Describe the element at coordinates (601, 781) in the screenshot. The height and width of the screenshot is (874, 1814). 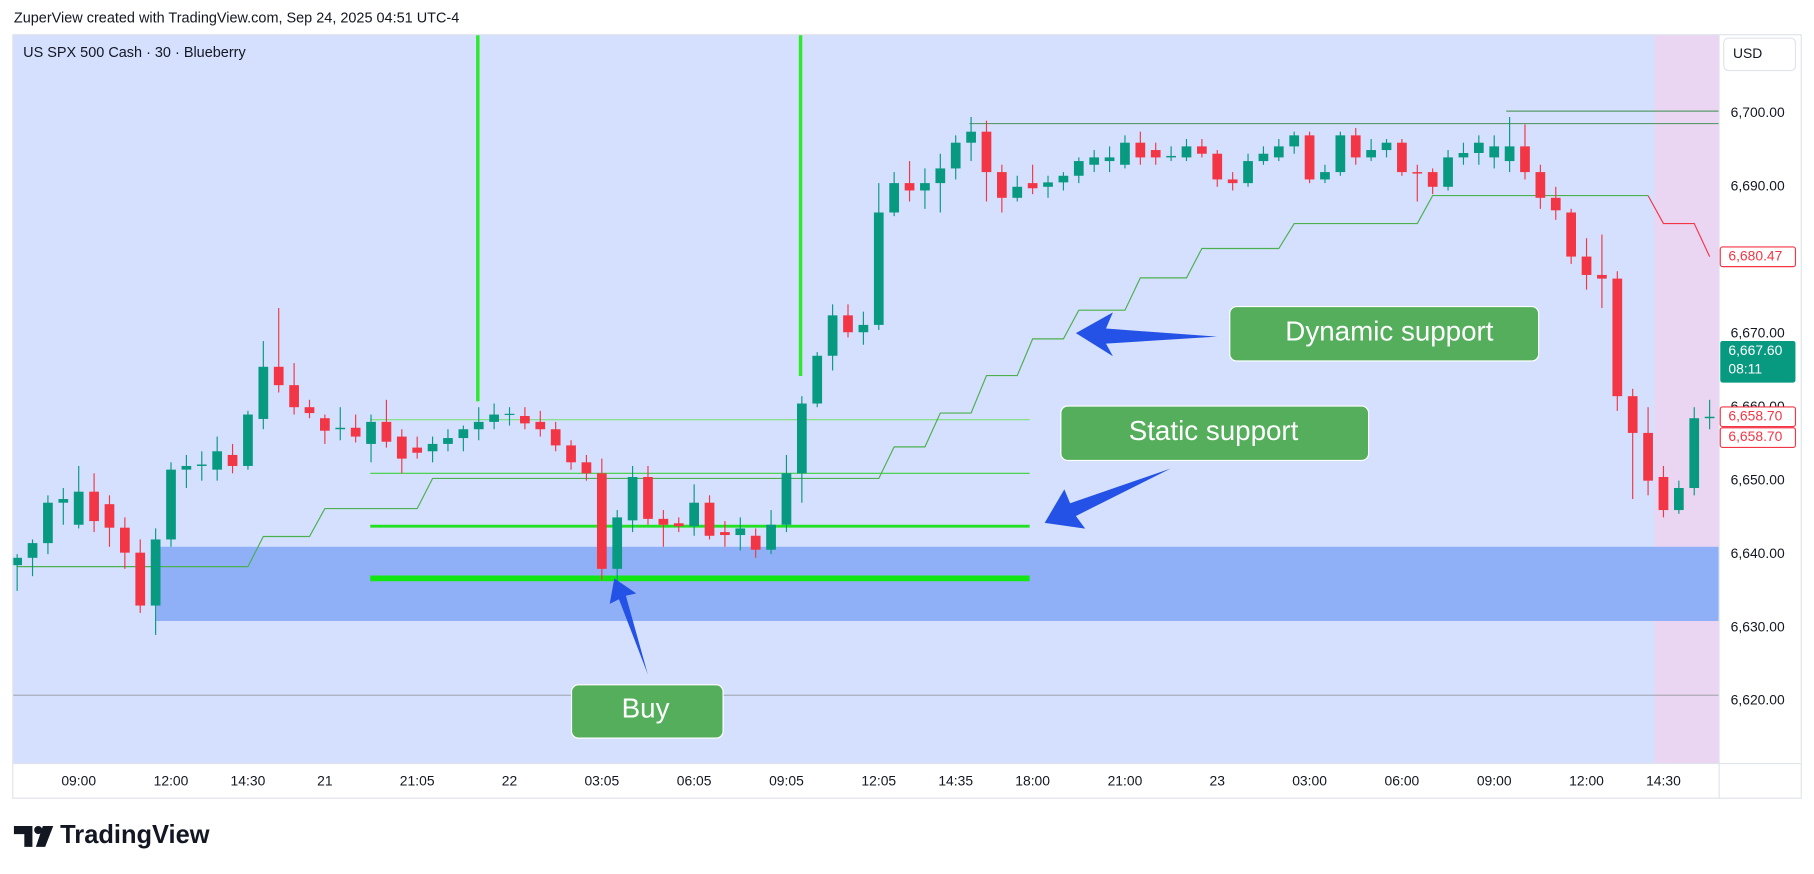
I see `x-tick-label: 03:05` at that location.